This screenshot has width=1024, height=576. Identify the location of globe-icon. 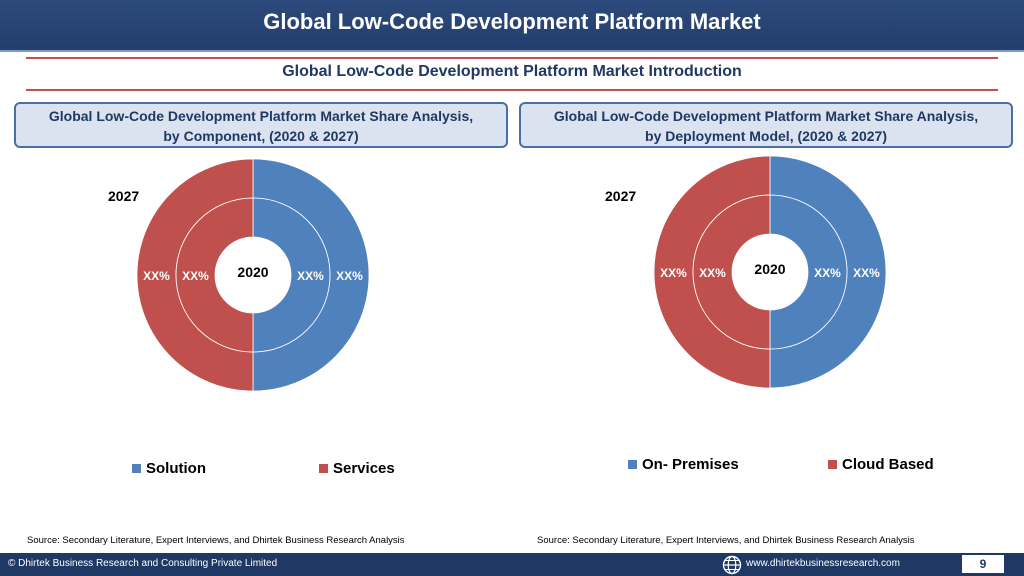
(732, 565).